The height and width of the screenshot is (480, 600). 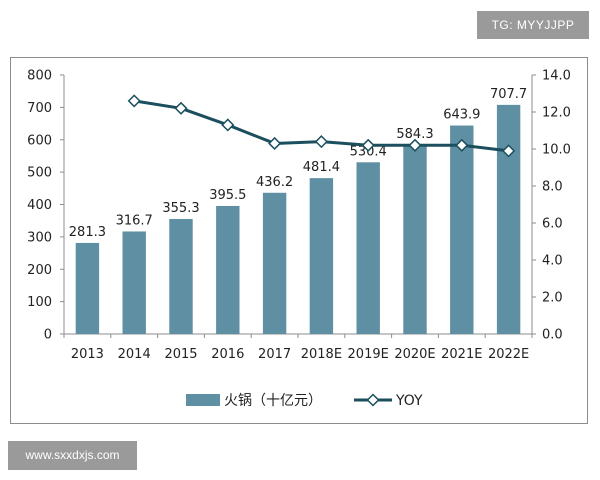 I want to click on bar-data-label: 316.7, so click(x=134, y=220).